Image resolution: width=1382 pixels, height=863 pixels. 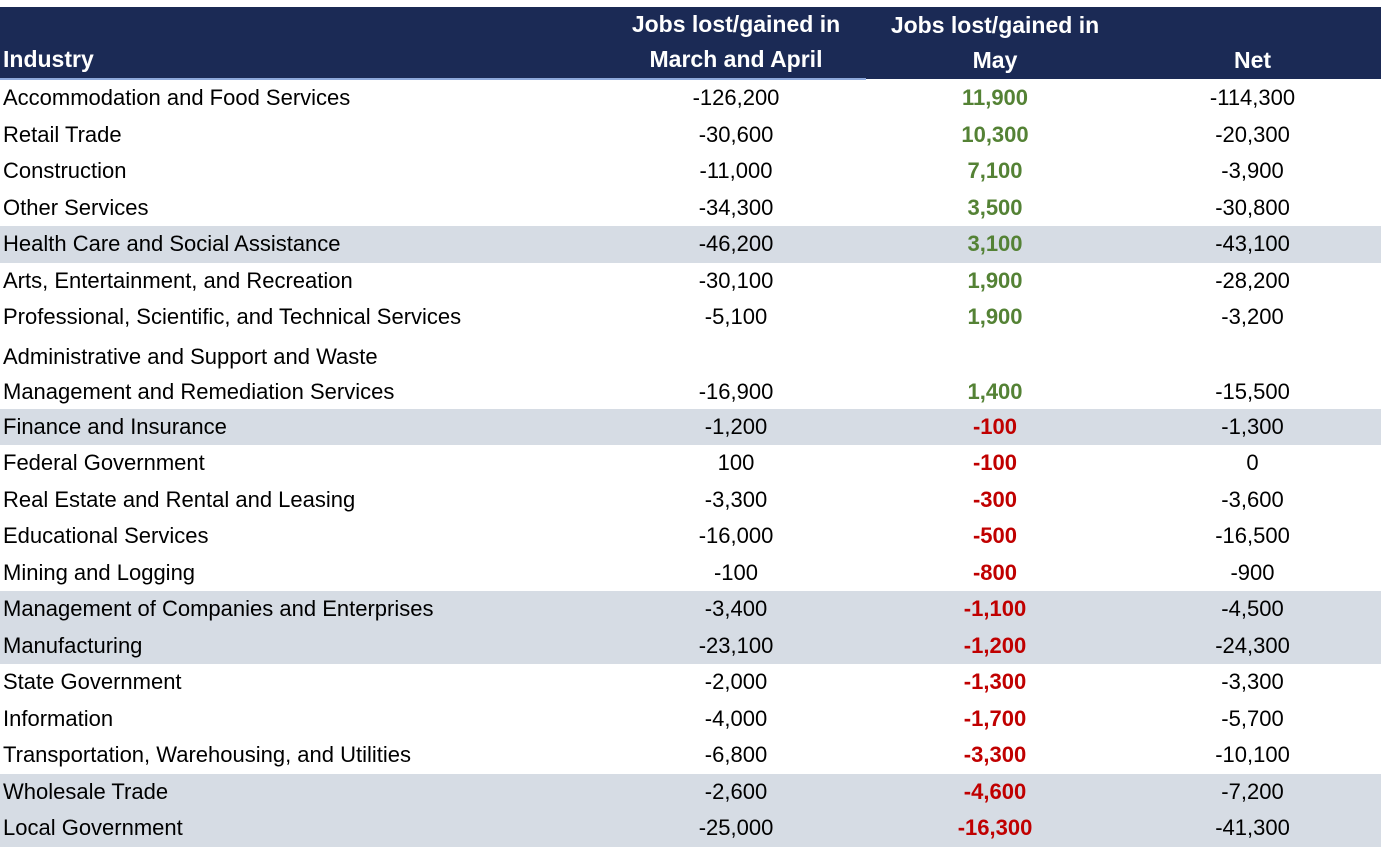 What do you see at coordinates (1252, 207) in the screenshot?
I see `net-cell: -30,800` at bounding box center [1252, 207].